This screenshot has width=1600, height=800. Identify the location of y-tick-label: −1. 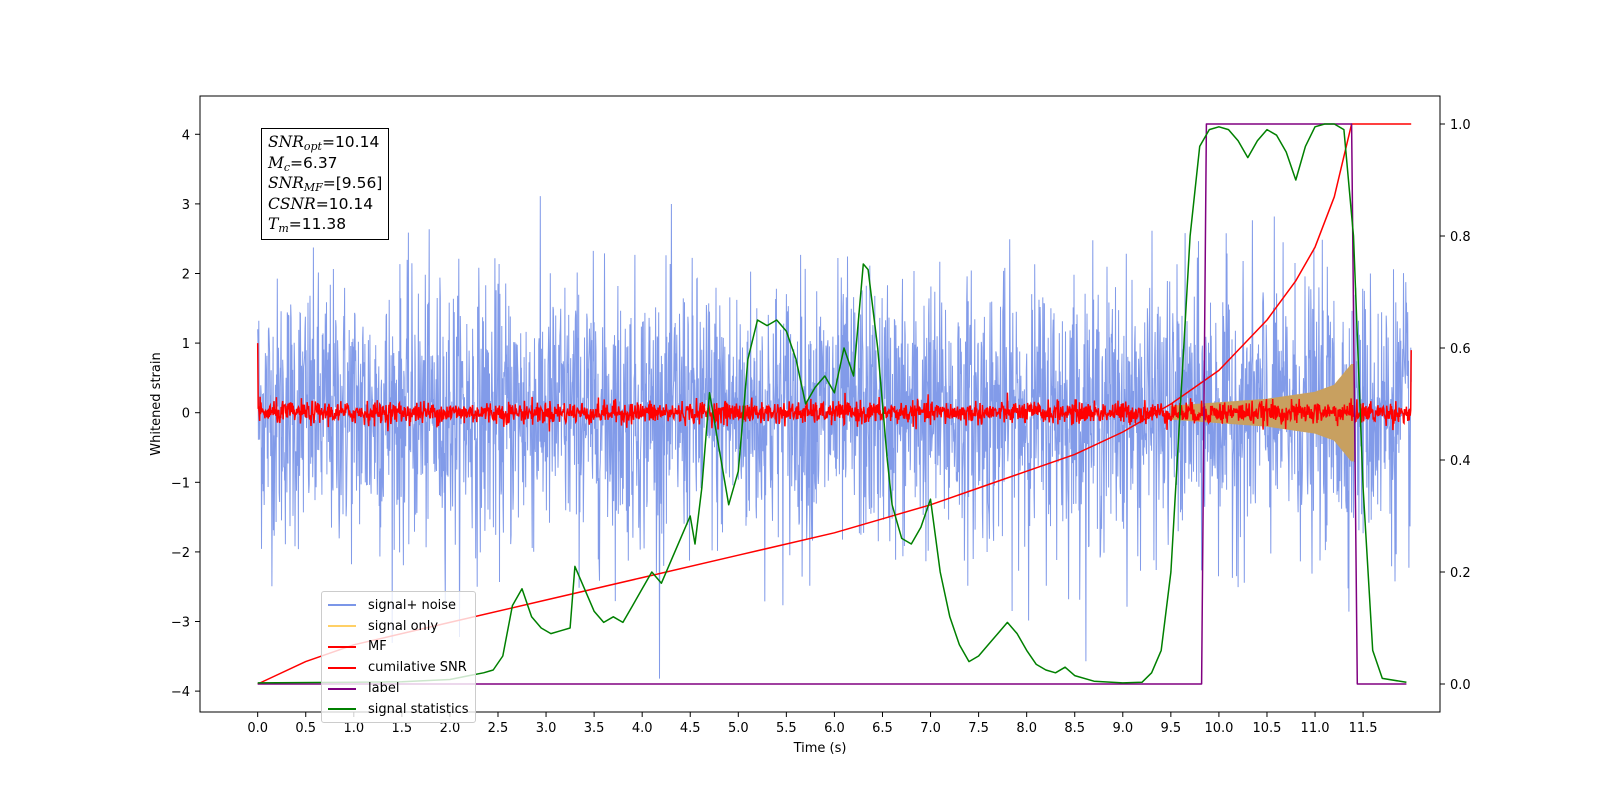
(180, 483).